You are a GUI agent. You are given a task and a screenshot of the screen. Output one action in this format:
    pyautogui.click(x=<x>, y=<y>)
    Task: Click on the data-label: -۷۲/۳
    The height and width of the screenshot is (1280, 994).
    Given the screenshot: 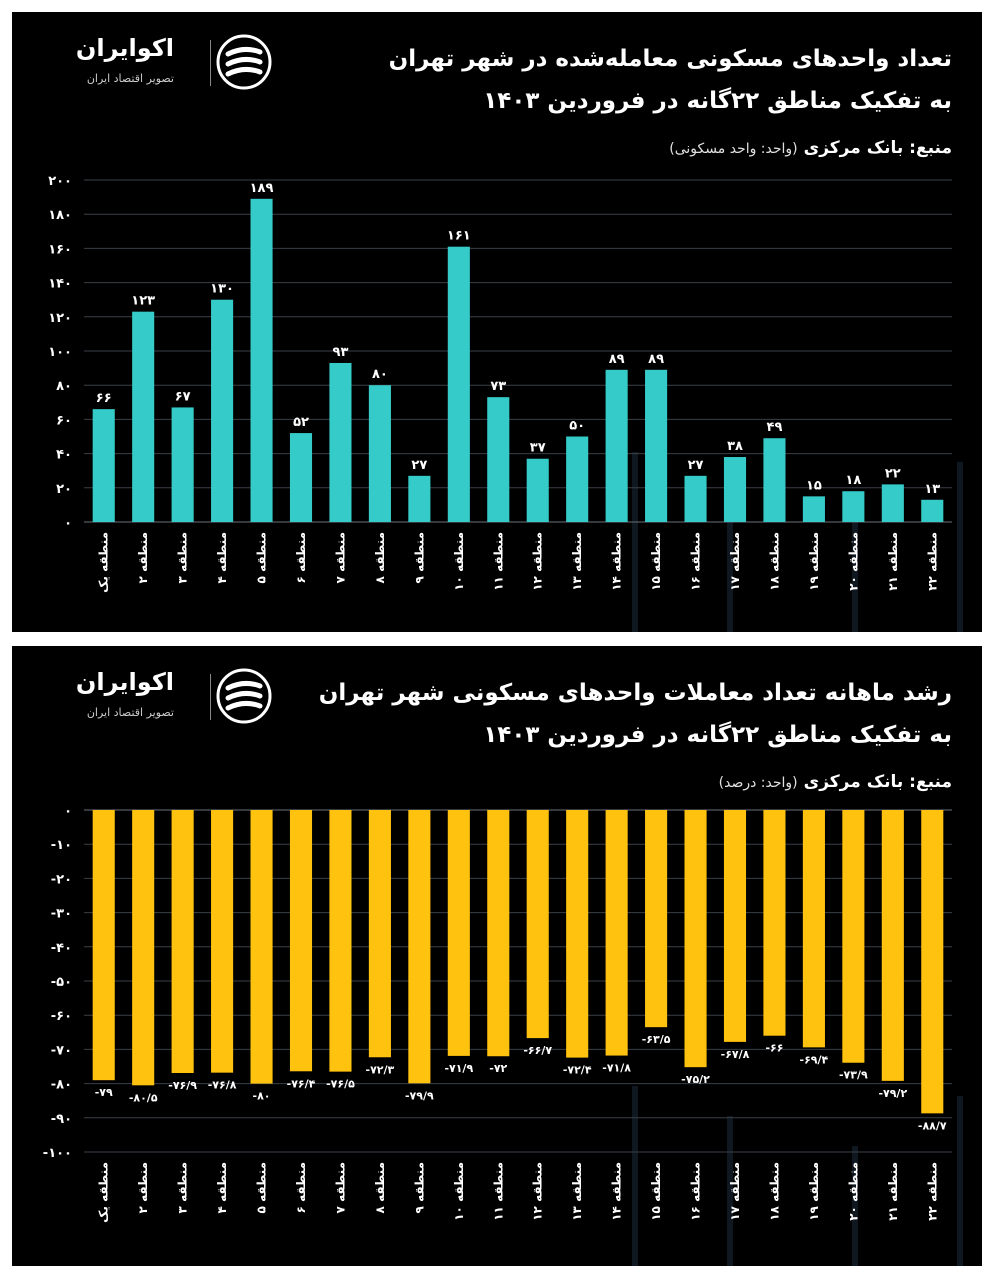 What is the action you would take?
    pyautogui.click(x=380, y=1069)
    